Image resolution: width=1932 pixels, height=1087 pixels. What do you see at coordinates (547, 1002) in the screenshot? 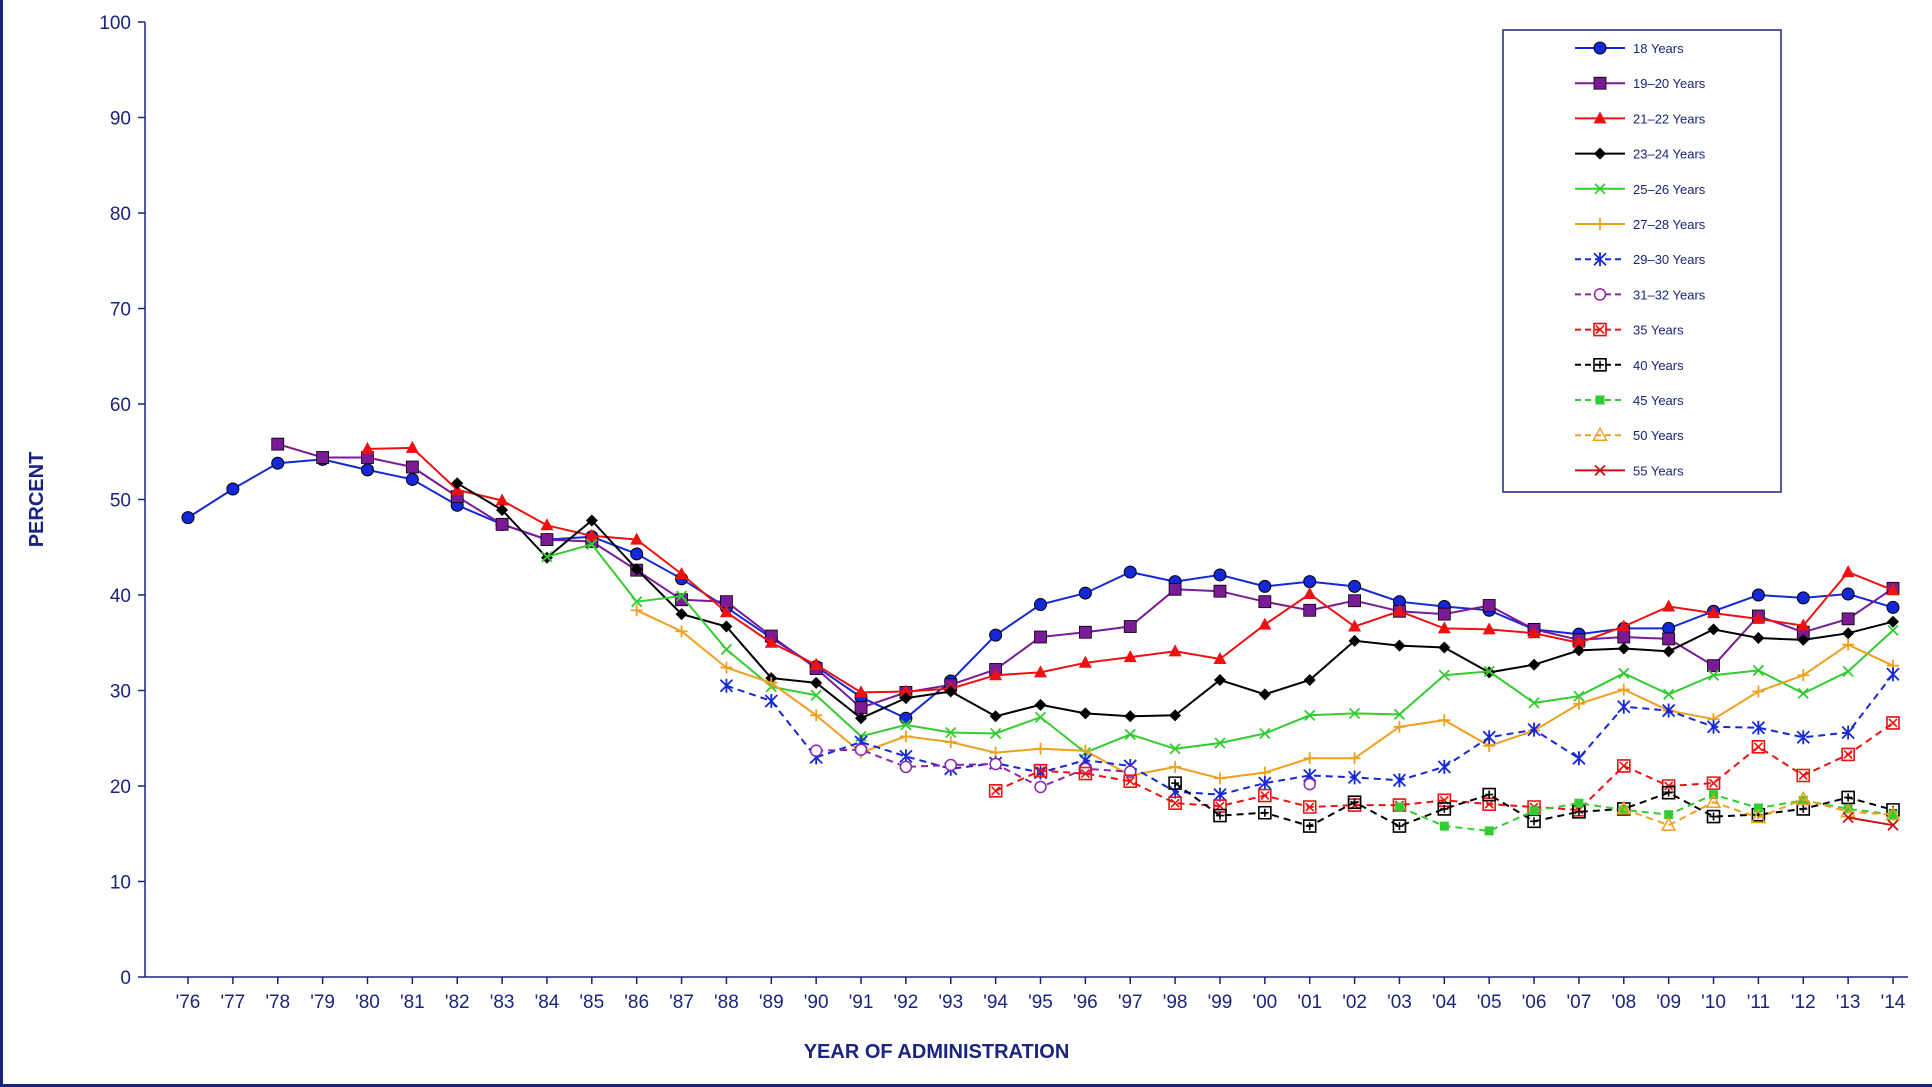
I see `x-tick-label: '84` at bounding box center [547, 1002].